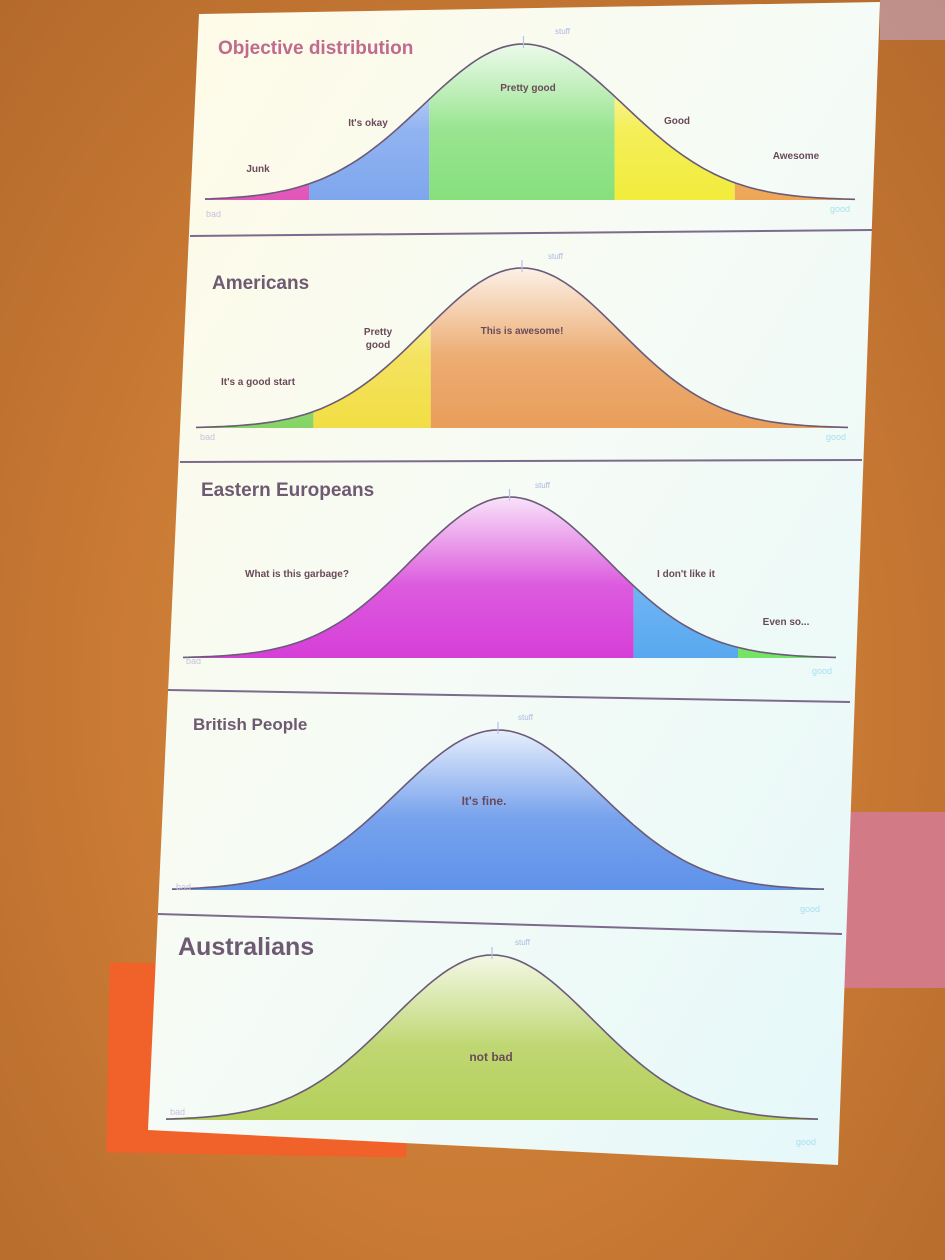 Image resolution: width=945 pixels, height=1260 pixels. I want to click on panel-british-people: British People stuff bad good It's fine., so click(500, 824).